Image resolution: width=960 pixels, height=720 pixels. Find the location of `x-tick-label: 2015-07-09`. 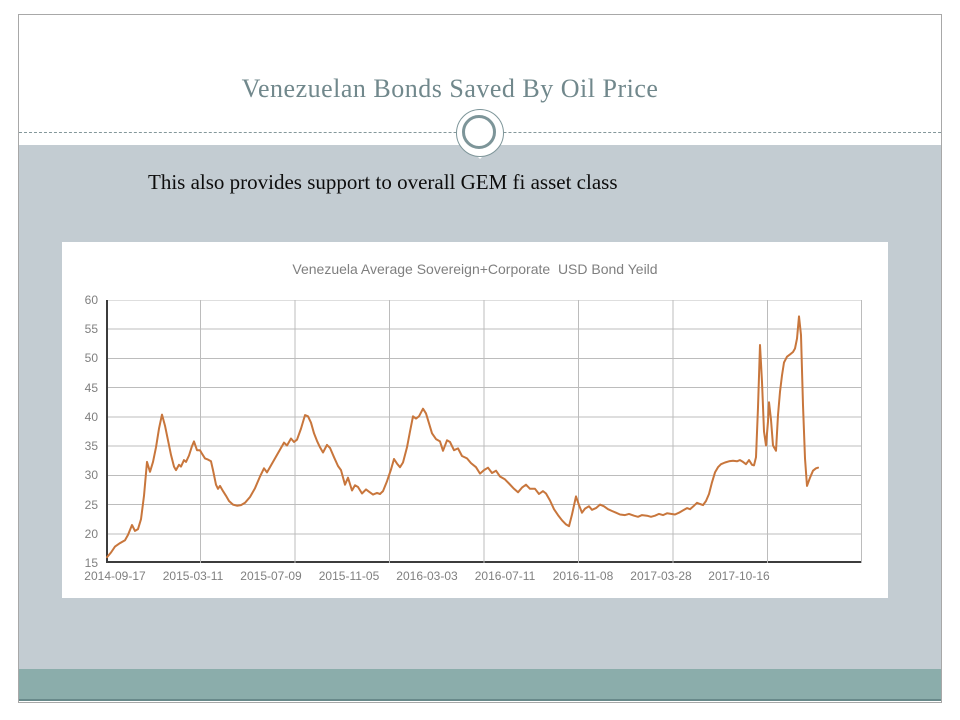

x-tick-label: 2015-07-09 is located at coordinates (271, 576).